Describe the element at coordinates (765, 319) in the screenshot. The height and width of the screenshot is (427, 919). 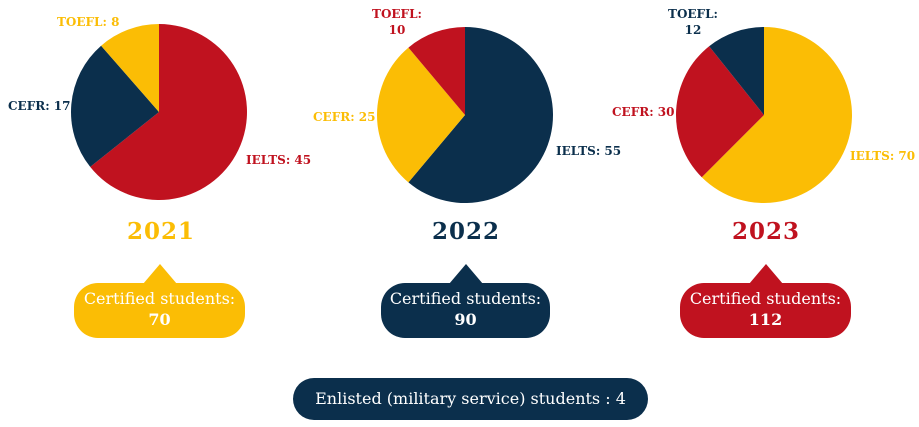
I see `certified-students-total: 112` at that location.